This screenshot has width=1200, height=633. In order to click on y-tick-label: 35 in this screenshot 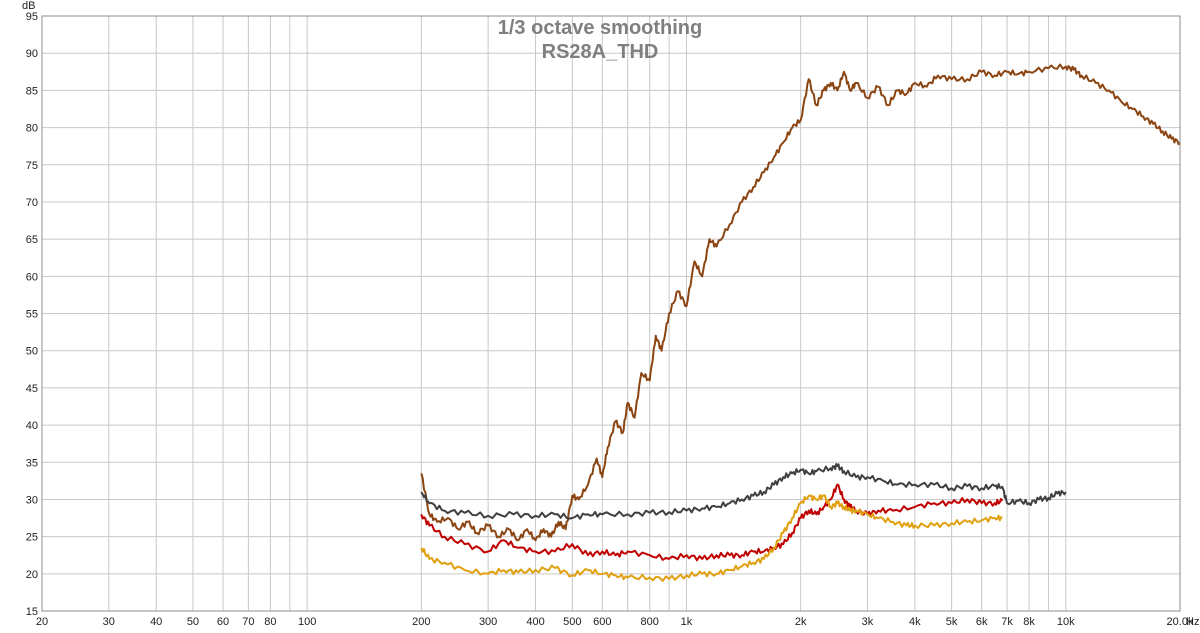, I will do `click(32, 463)`.